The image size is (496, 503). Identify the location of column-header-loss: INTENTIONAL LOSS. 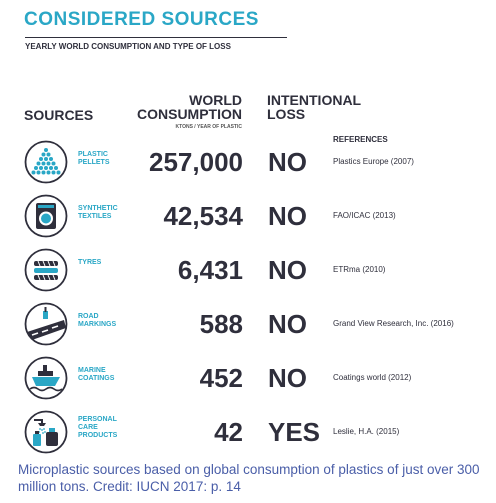
(314, 107).